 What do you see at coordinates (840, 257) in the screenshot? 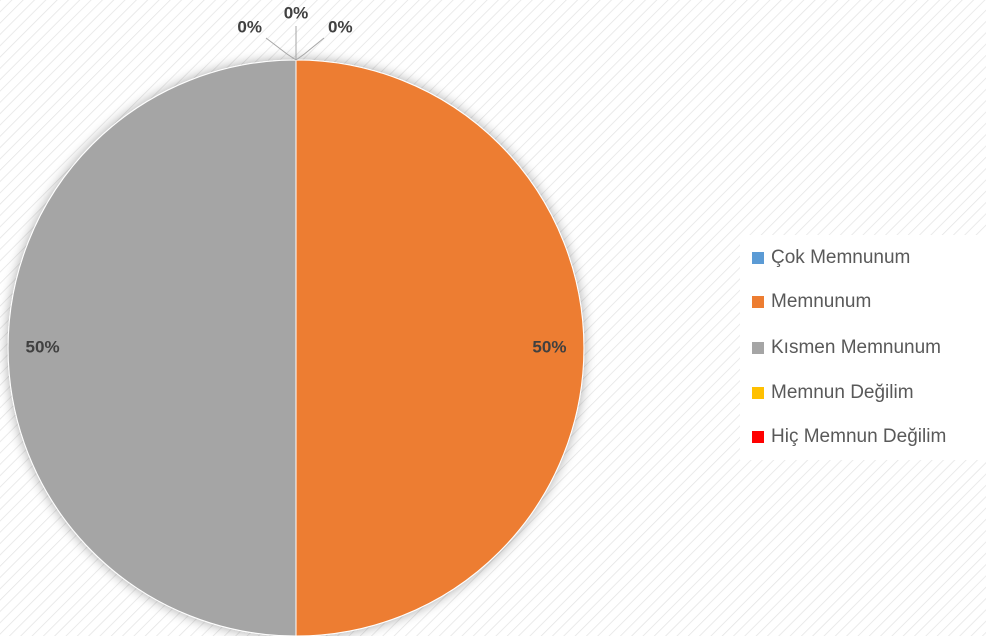
I see `legend-label: Çok Memnunum` at bounding box center [840, 257].